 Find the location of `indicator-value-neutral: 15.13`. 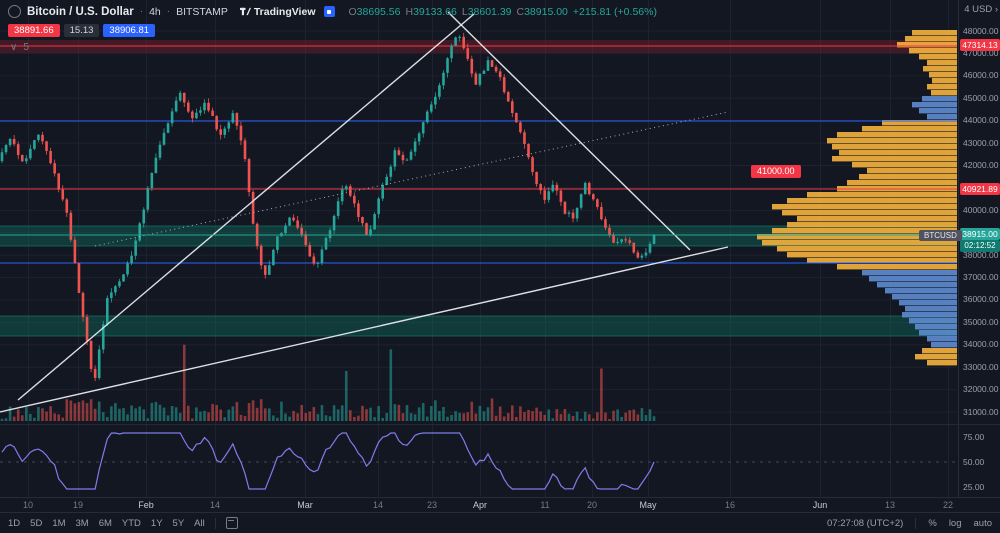

indicator-value-neutral: 15.13 is located at coordinates (81, 30).